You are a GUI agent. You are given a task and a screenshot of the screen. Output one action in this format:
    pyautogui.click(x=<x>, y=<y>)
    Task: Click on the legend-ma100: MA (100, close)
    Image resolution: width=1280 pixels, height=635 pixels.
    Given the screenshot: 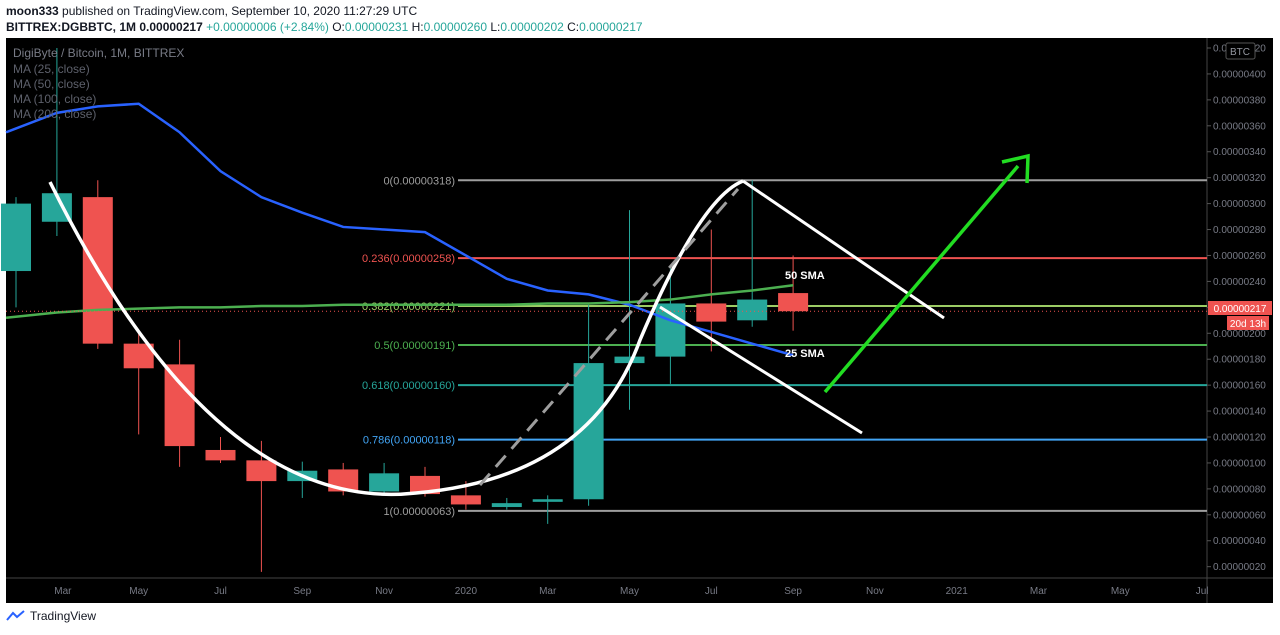 What is the action you would take?
    pyautogui.click(x=54, y=99)
    